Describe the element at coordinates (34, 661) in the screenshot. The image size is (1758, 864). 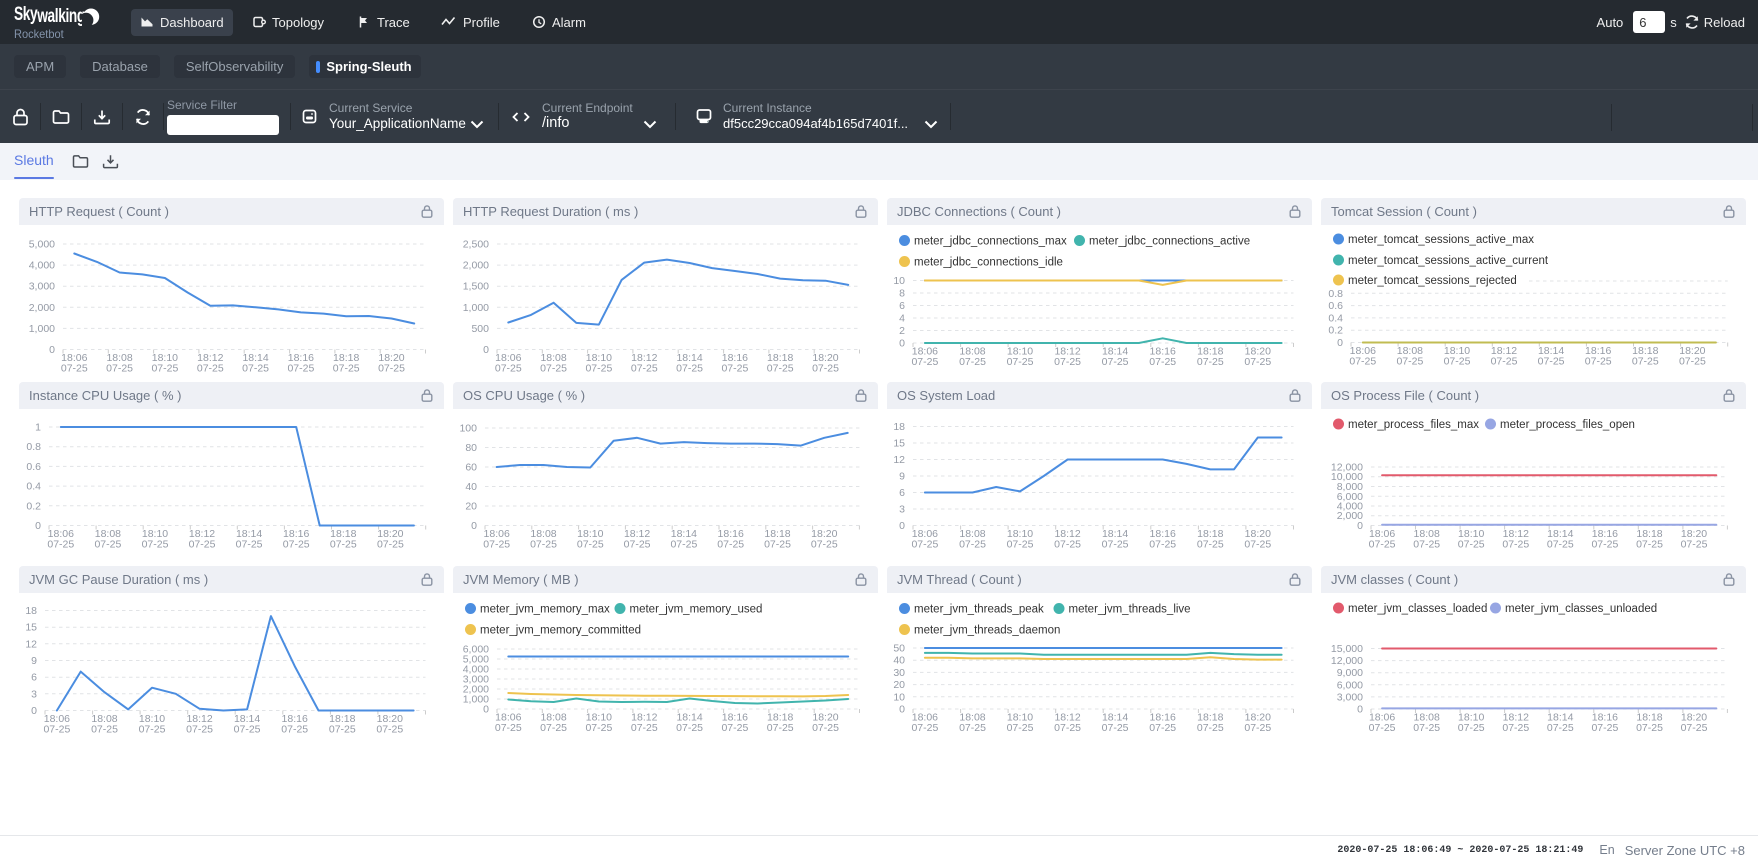
I see `svg-text: 9` at that location.